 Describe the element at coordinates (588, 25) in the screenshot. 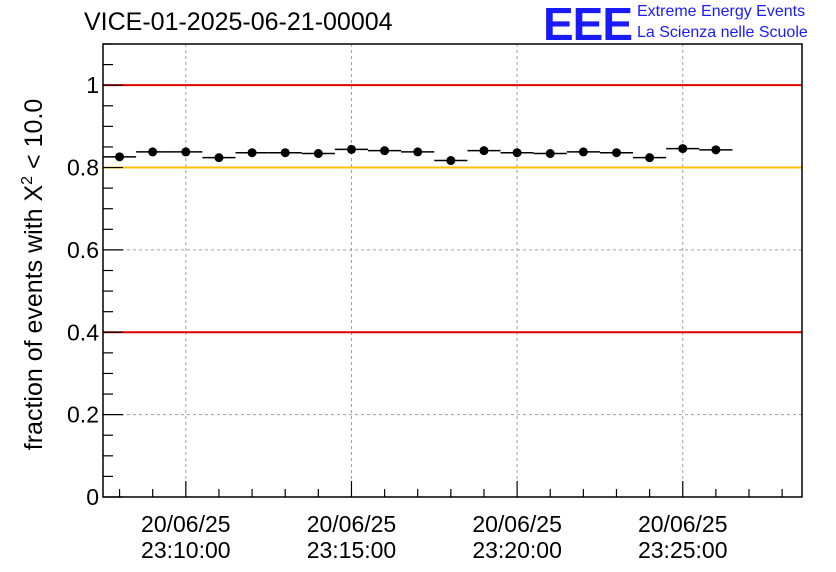

I see `eee-logo: EEE` at that location.